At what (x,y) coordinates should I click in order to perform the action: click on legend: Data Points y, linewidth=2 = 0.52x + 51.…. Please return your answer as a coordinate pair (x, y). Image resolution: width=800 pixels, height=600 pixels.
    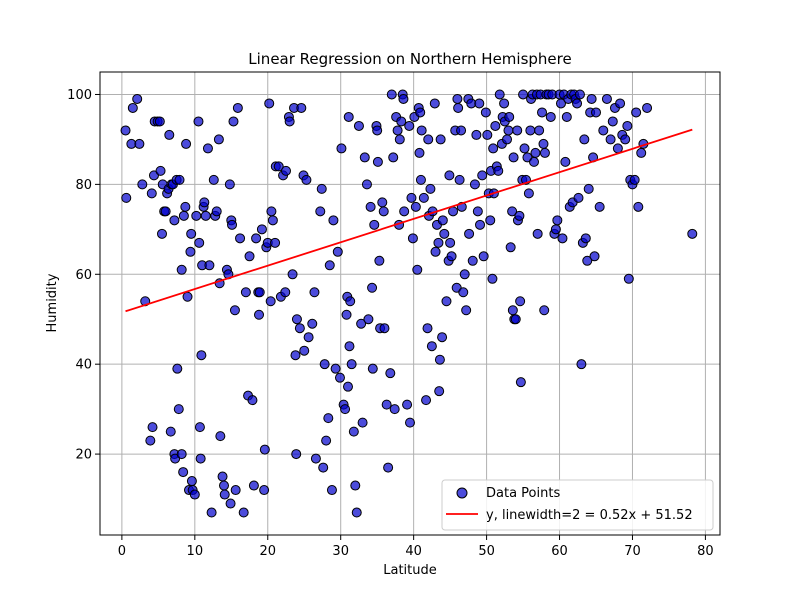
    Looking at the image, I should click on (577, 505).